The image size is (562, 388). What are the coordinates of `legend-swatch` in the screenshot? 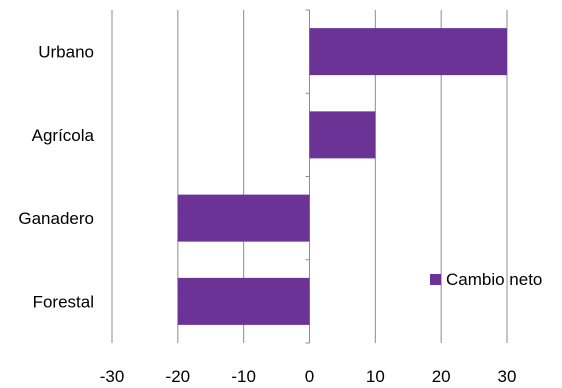 It's located at (435, 279).